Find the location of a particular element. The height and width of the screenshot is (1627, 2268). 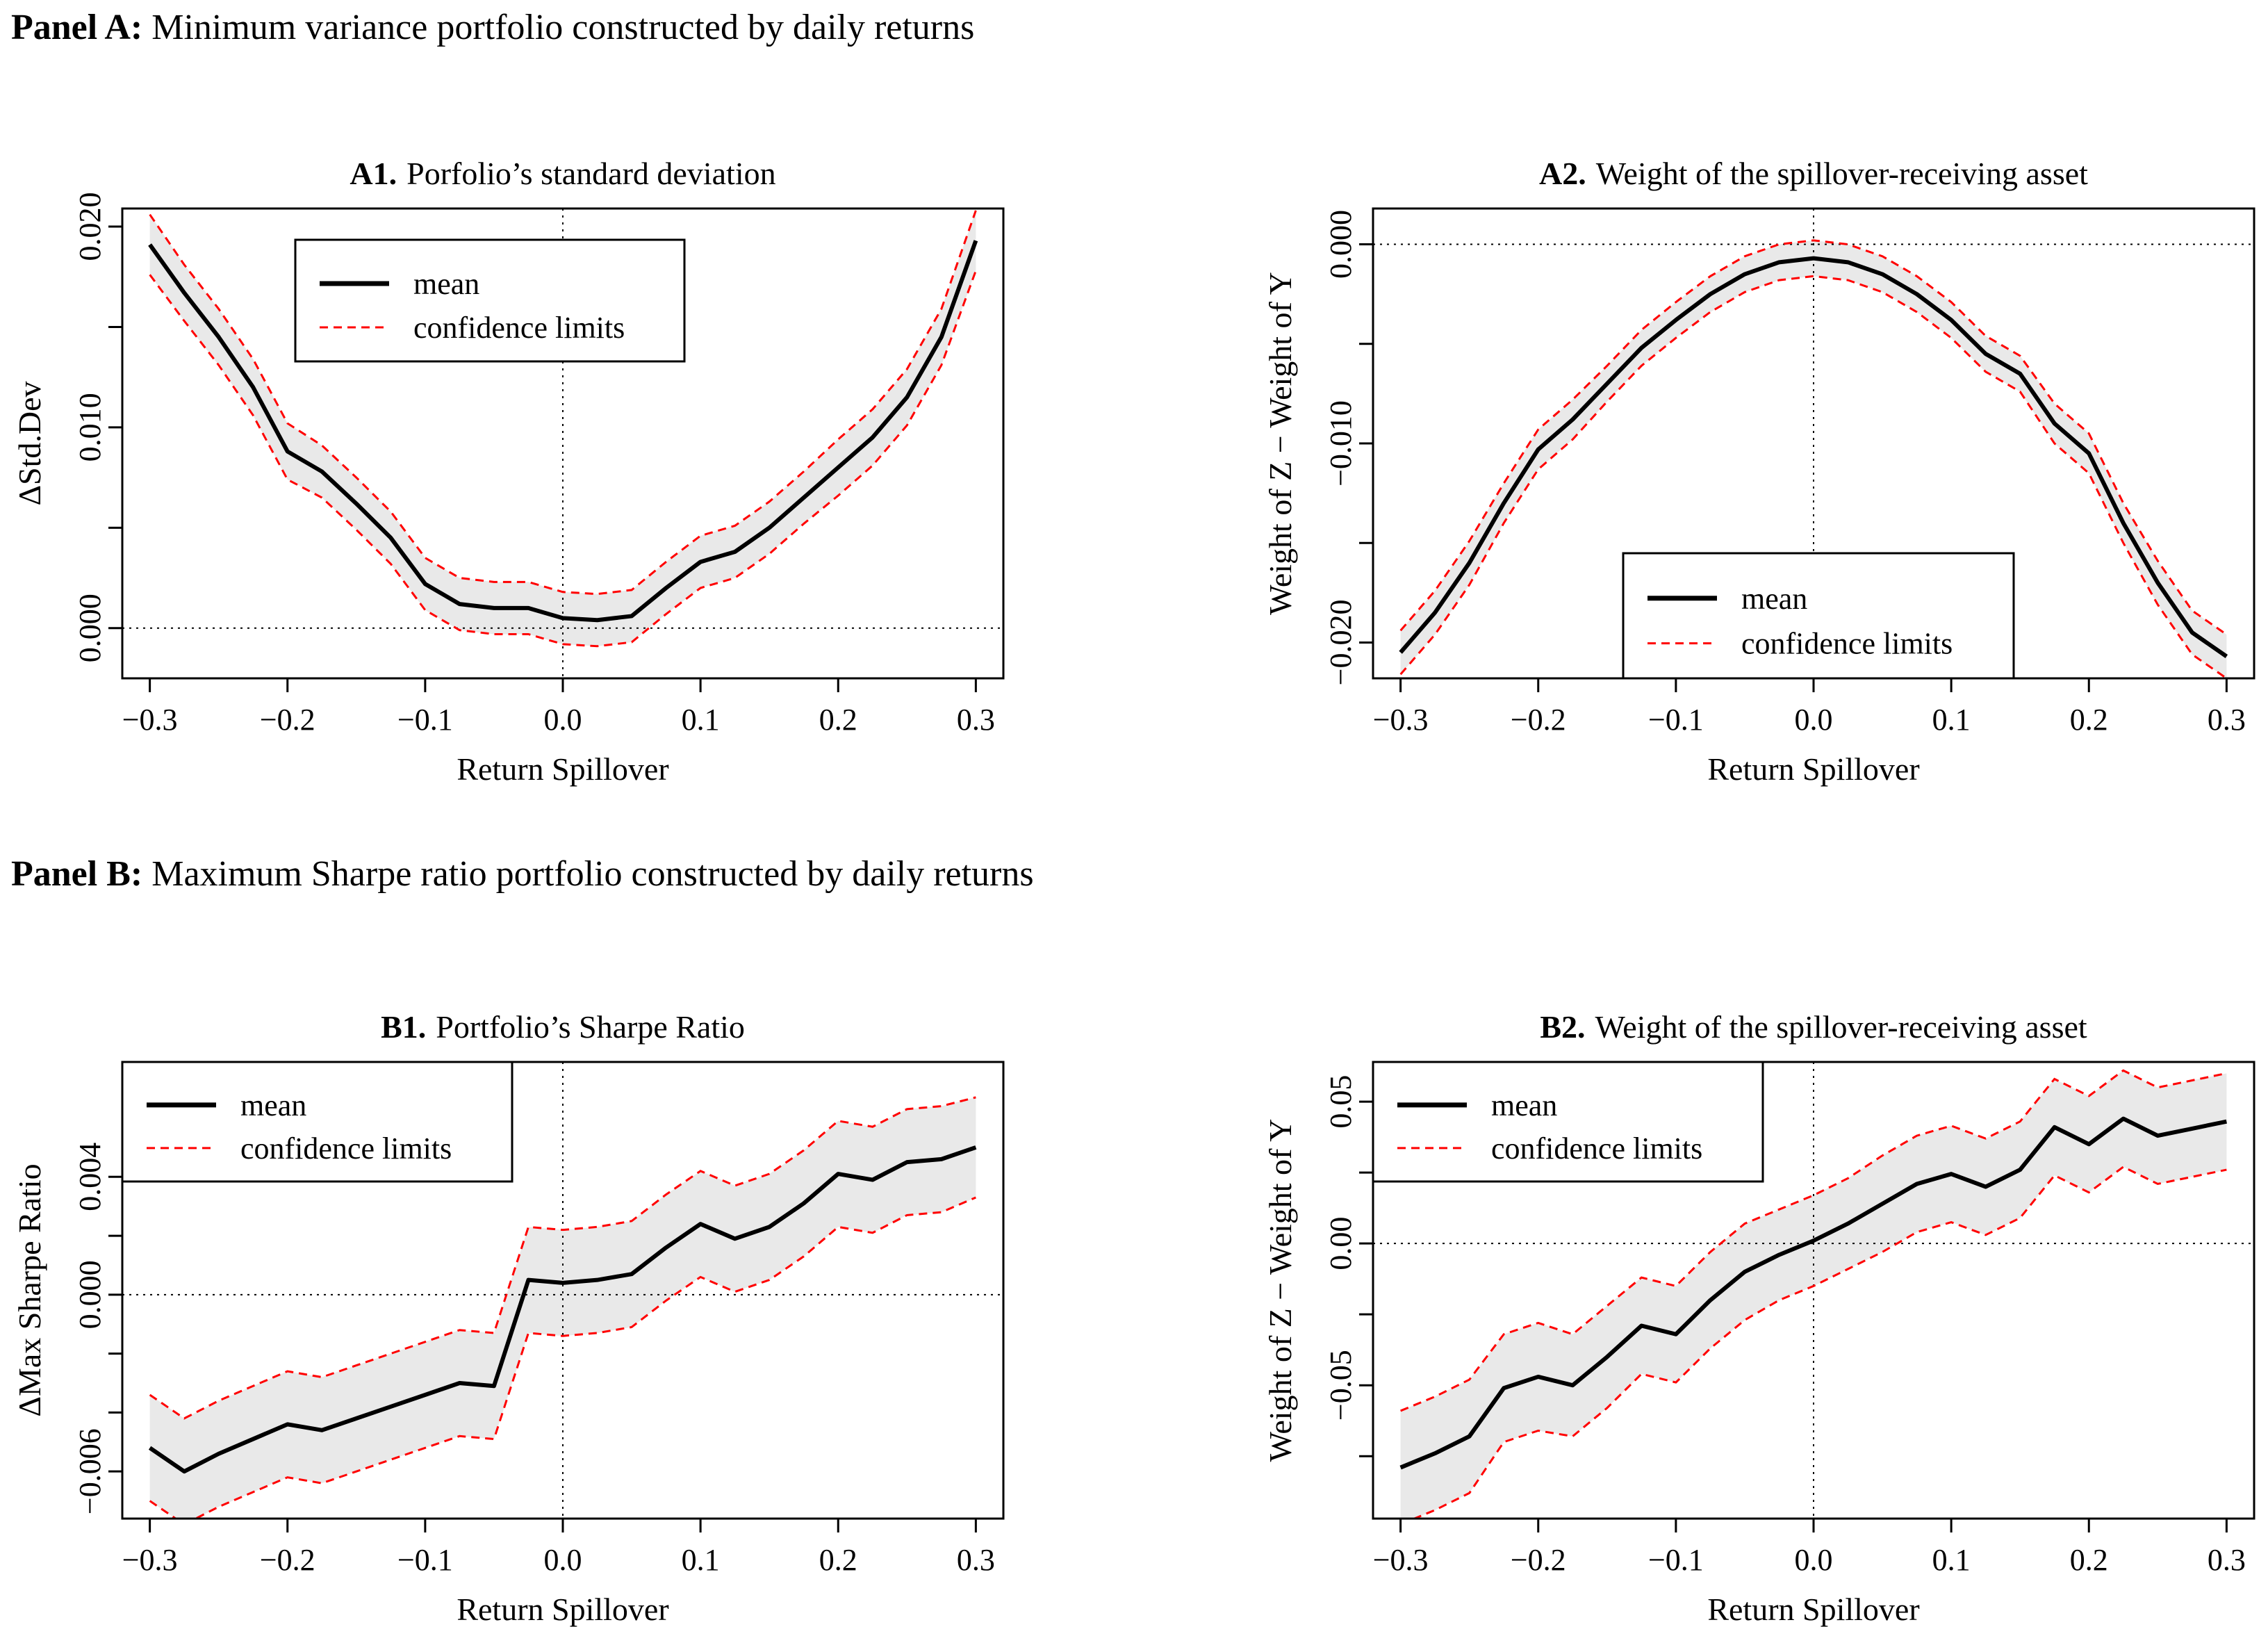

y-tick-label: 0.004 is located at coordinates (90, 1177).